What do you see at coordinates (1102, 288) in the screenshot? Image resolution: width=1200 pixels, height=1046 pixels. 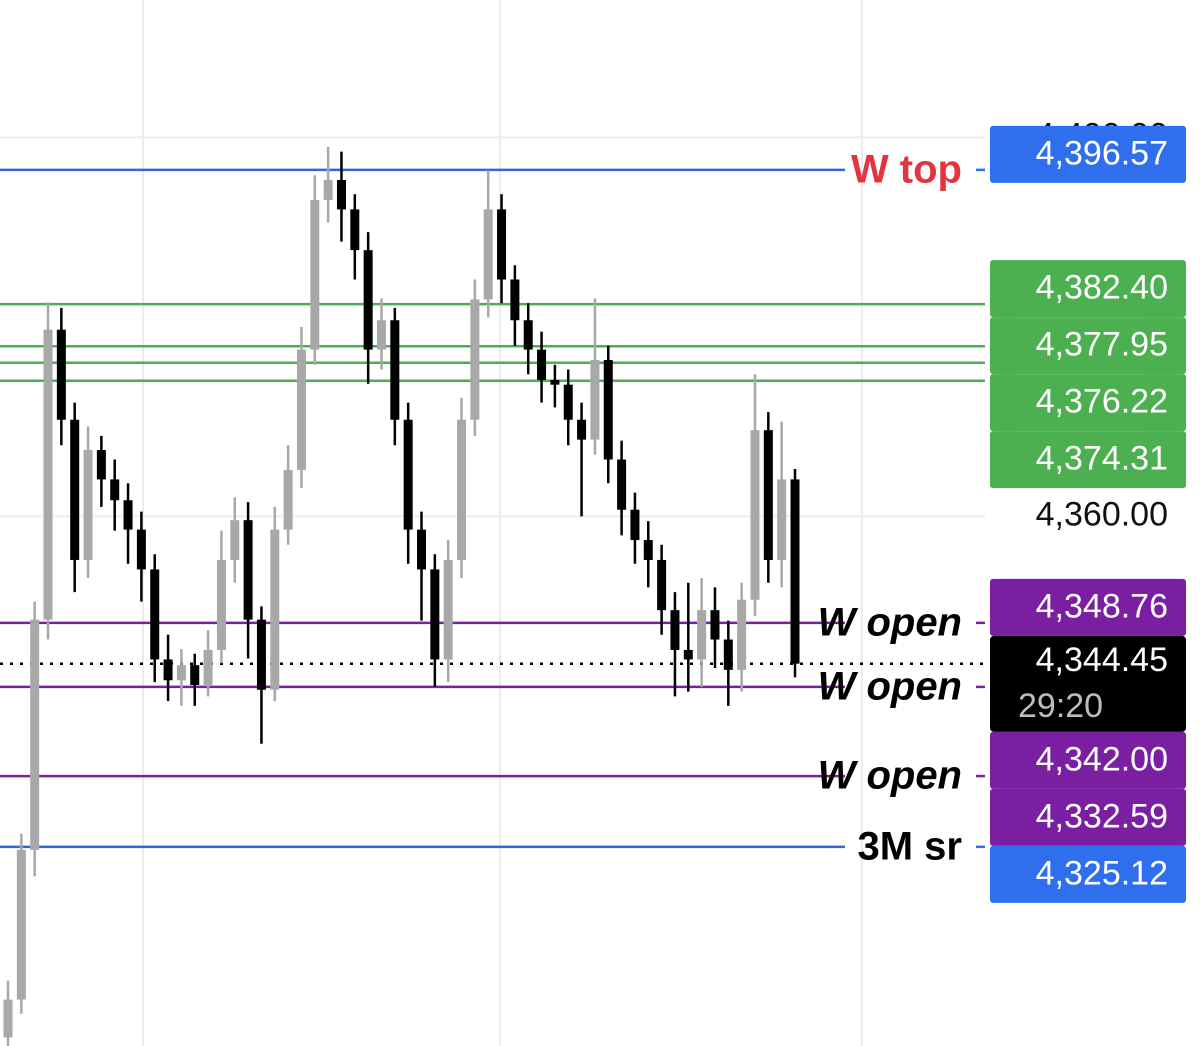 I see `price-label: 4,382.40` at bounding box center [1102, 288].